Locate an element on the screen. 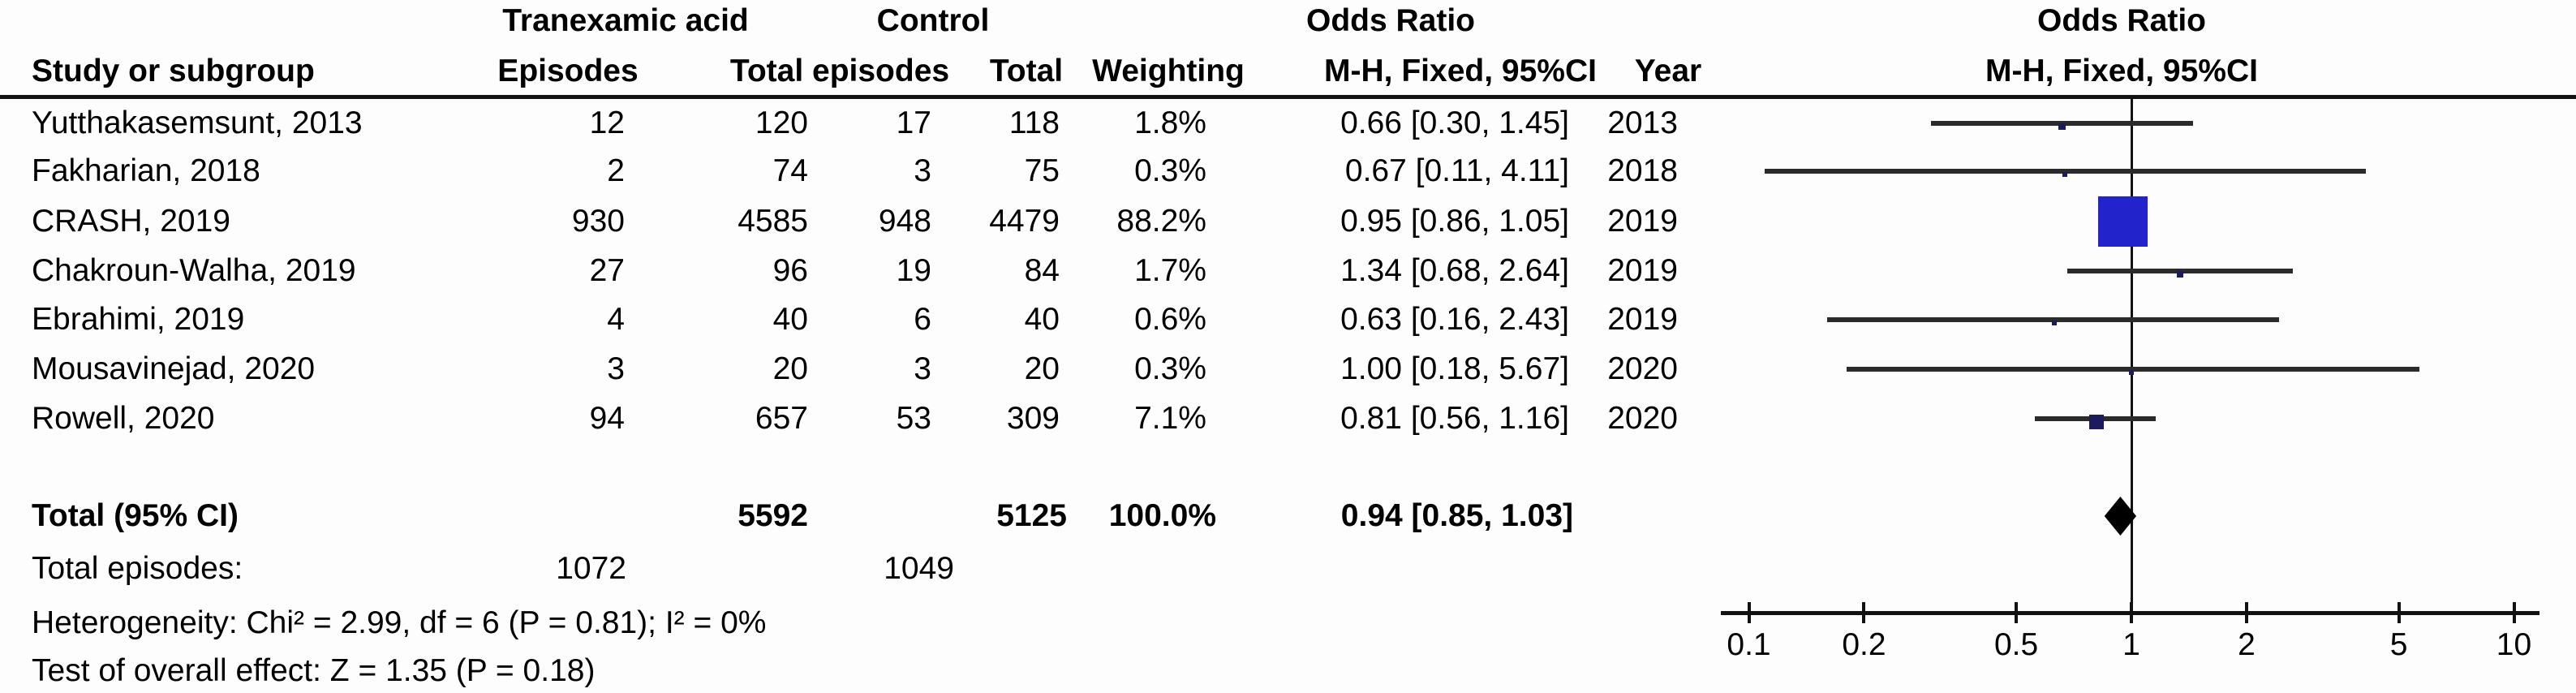 Image resolution: width=2576 pixels, height=693 pixels. weight-value: 7.1% is located at coordinates (1170, 418).